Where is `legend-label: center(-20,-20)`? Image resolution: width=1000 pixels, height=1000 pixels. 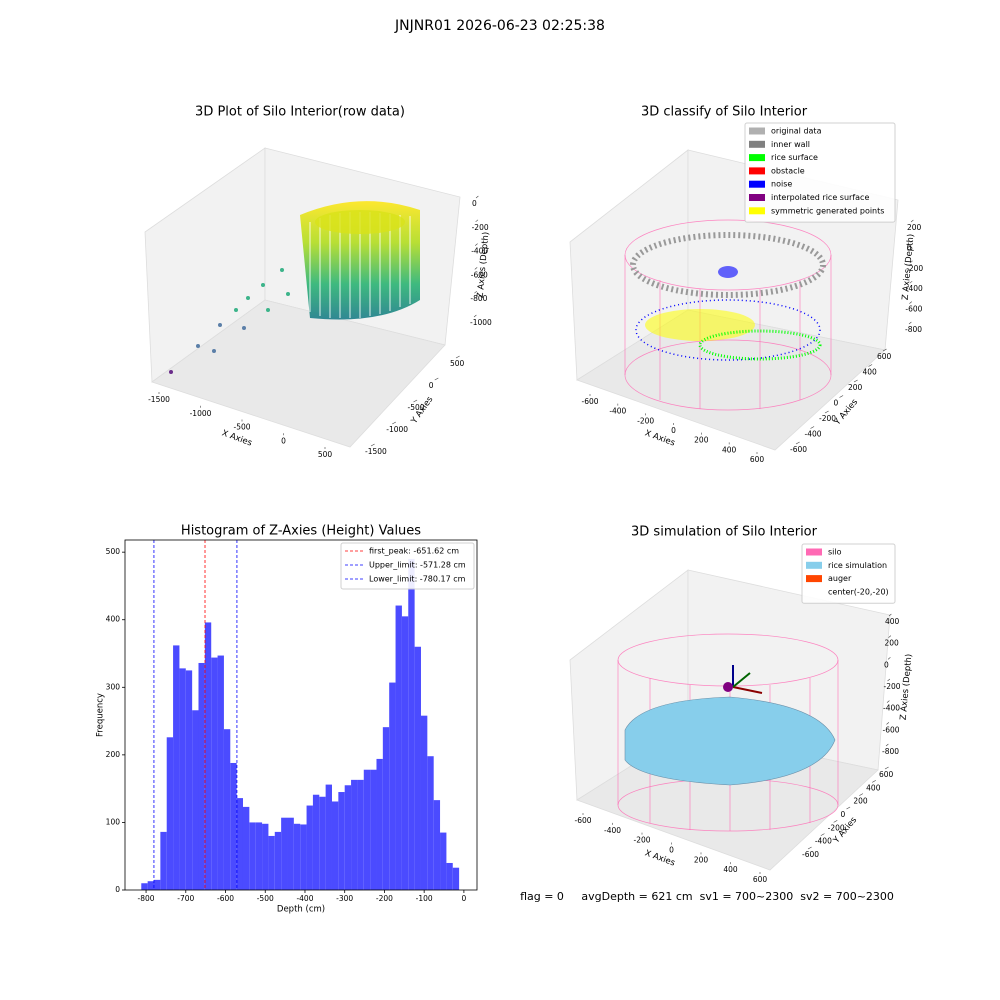
legend-label: center(-20,-20) is located at coordinates (858, 591).